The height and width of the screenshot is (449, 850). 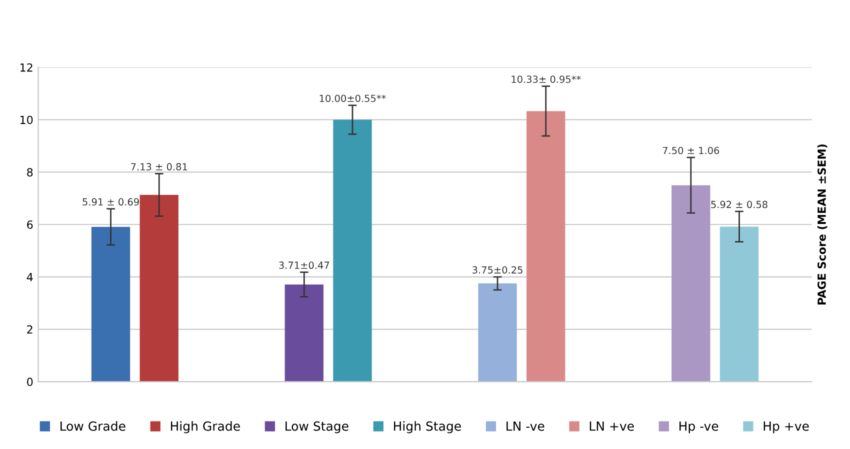 I want to click on legend-label: LN +ve, so click(x=612, y=426).